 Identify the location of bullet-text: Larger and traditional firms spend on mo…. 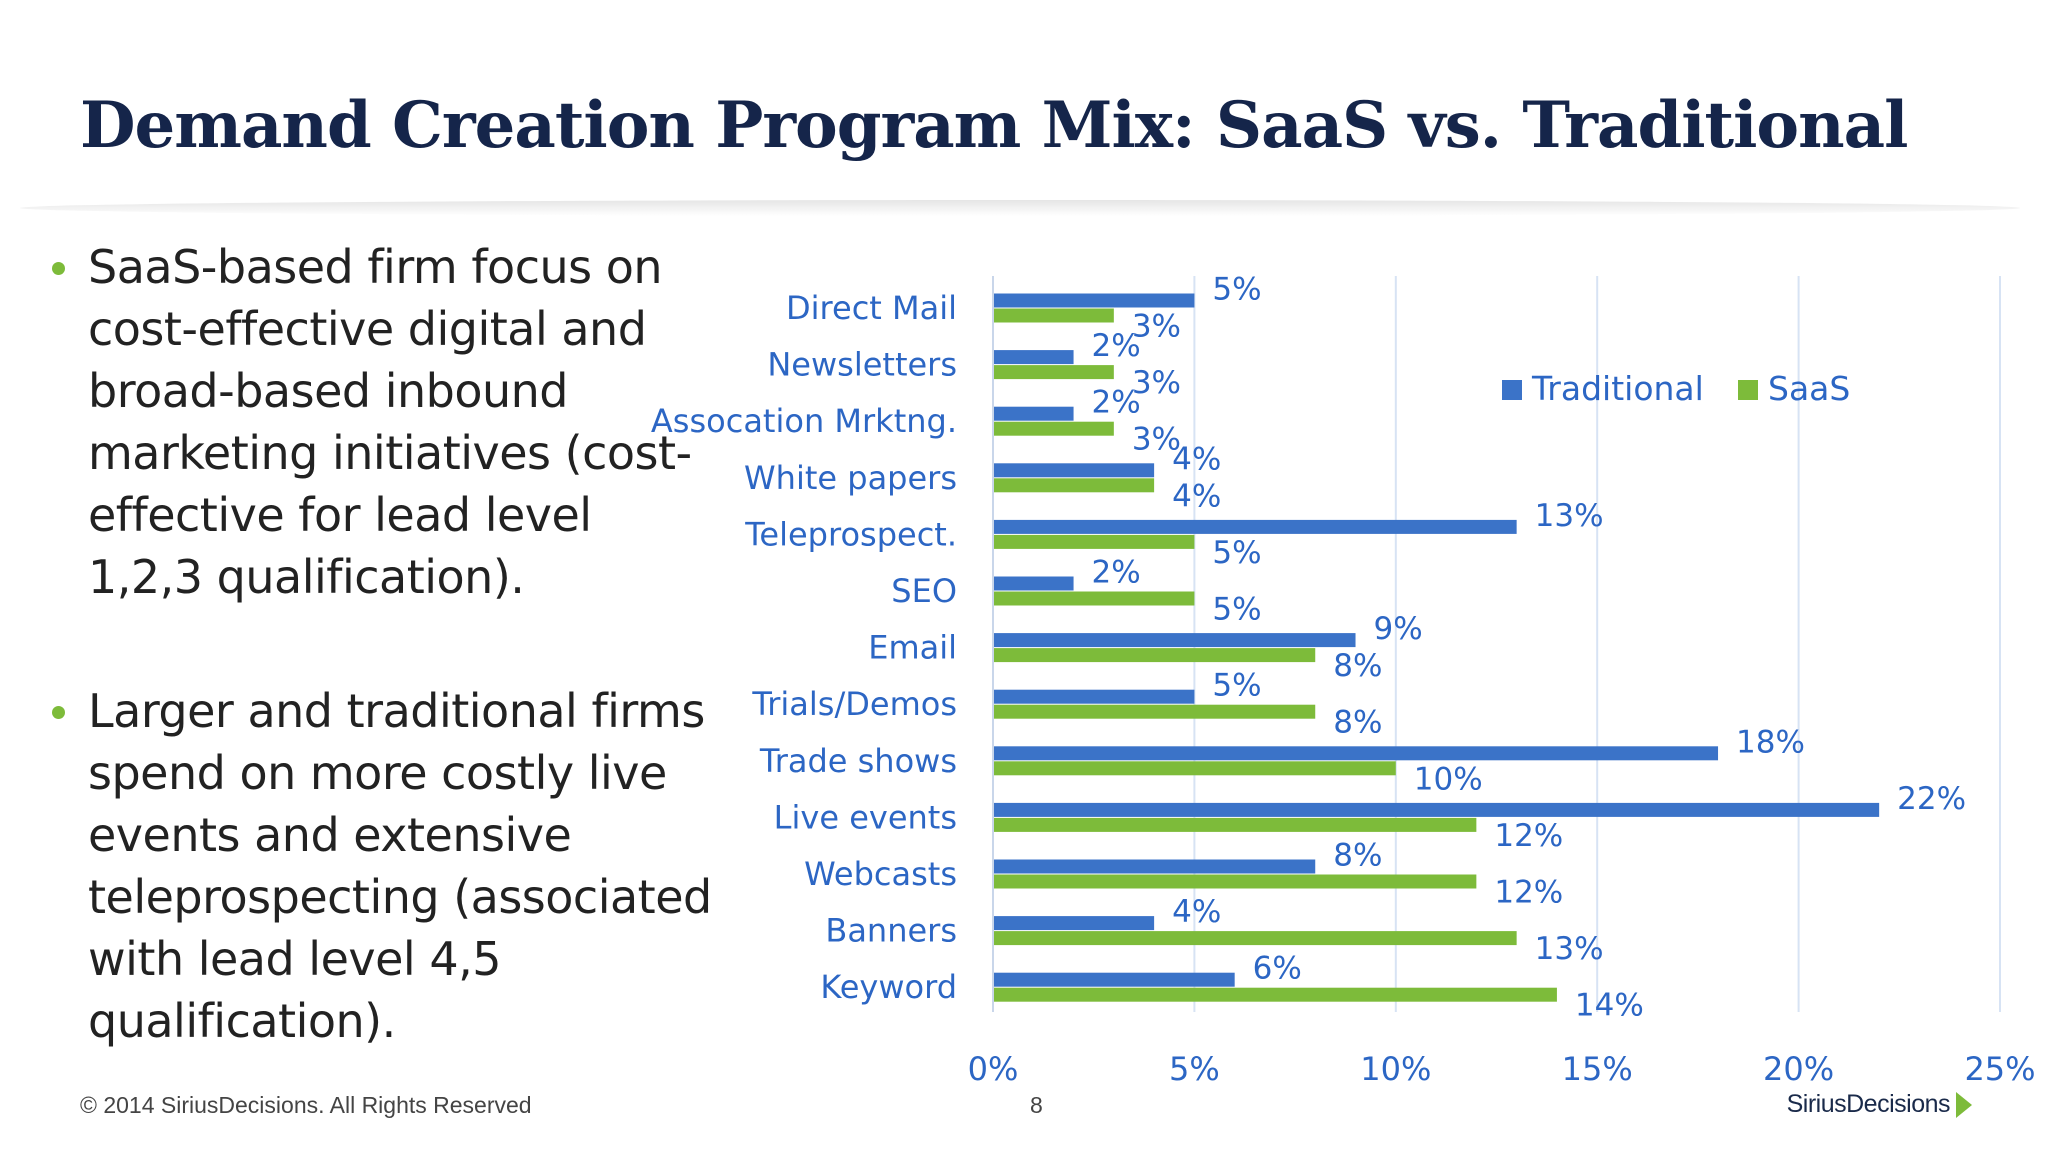
(400, 866).